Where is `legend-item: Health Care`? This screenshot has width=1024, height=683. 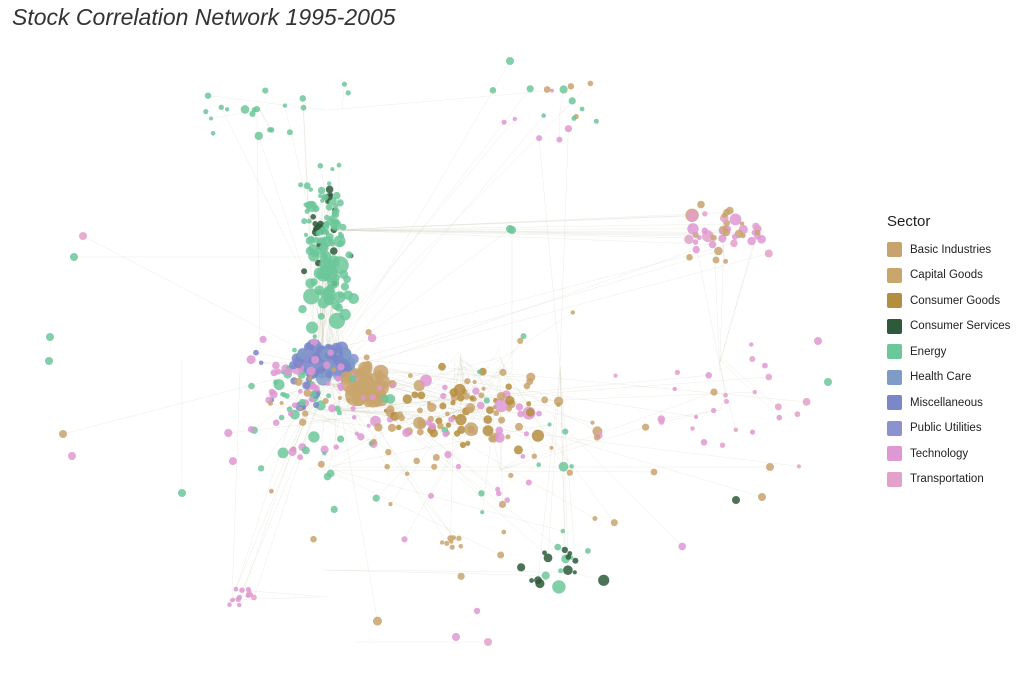 legend-item: Health Care is located at coordinates (948, 378).